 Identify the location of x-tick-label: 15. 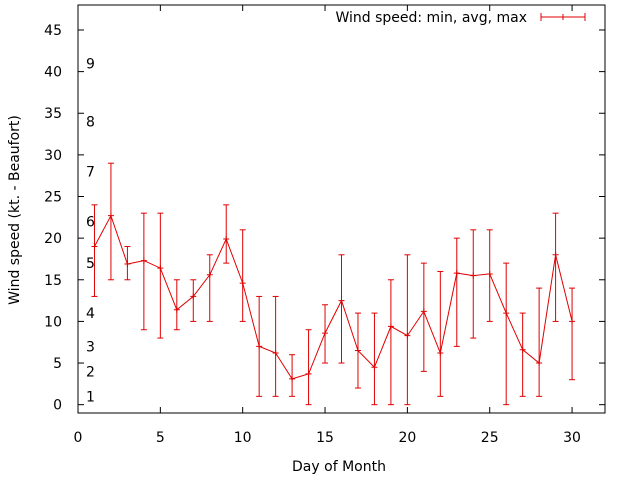
(325, 438).